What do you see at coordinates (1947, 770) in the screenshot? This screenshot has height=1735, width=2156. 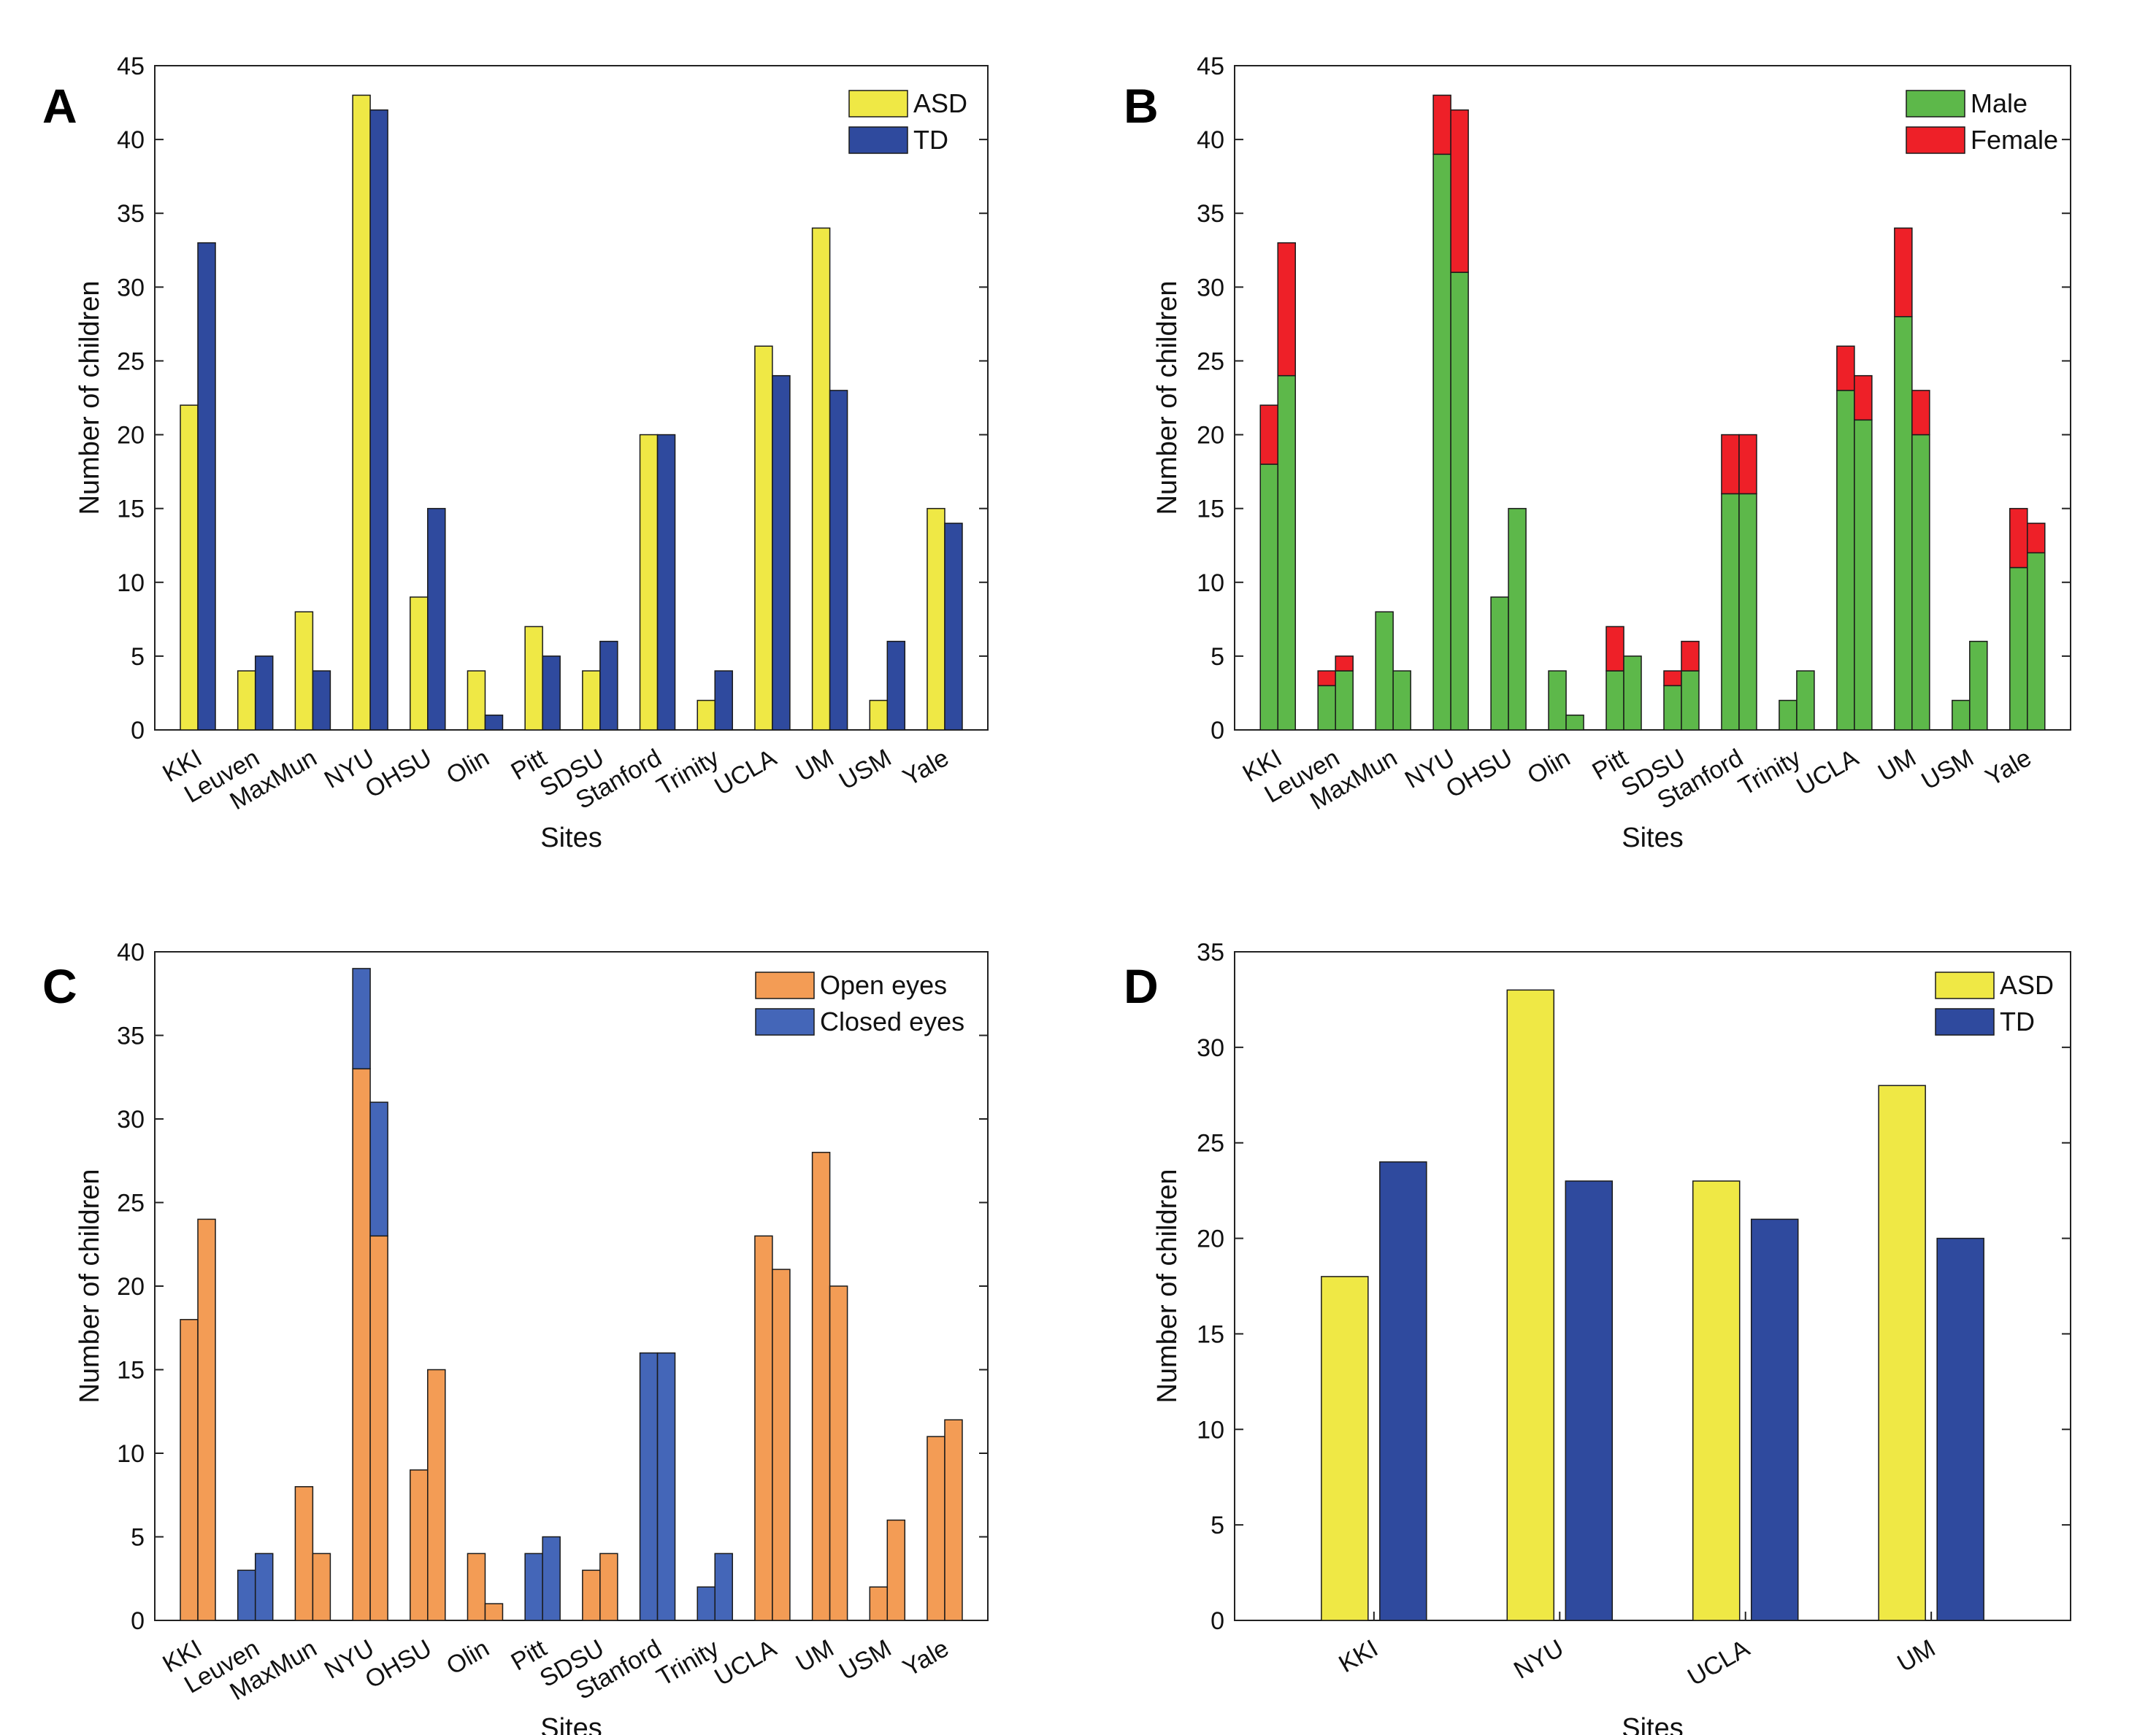 I see `chart-b-xtick-label-usm: USM` at bounding box center [1947, 770].